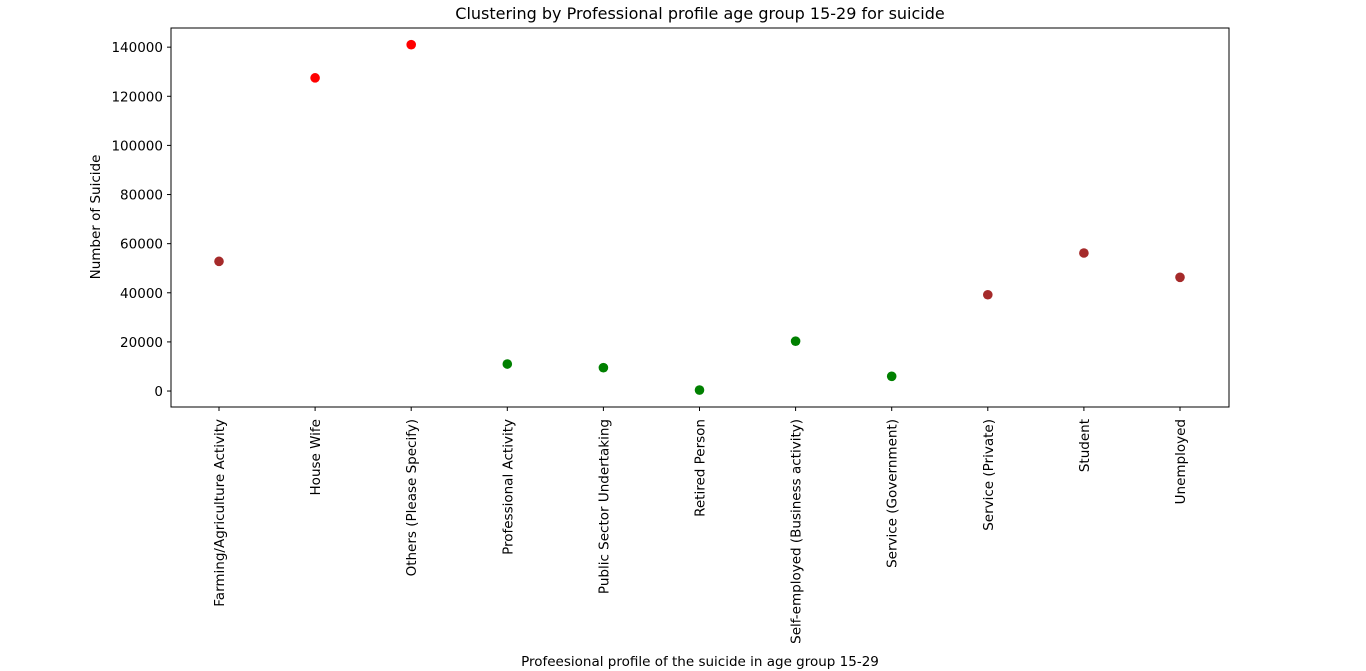 The width and height of the screenshot is (1366, 671). I want to click on x-tick-label: Retired Person, so click(701, 468).